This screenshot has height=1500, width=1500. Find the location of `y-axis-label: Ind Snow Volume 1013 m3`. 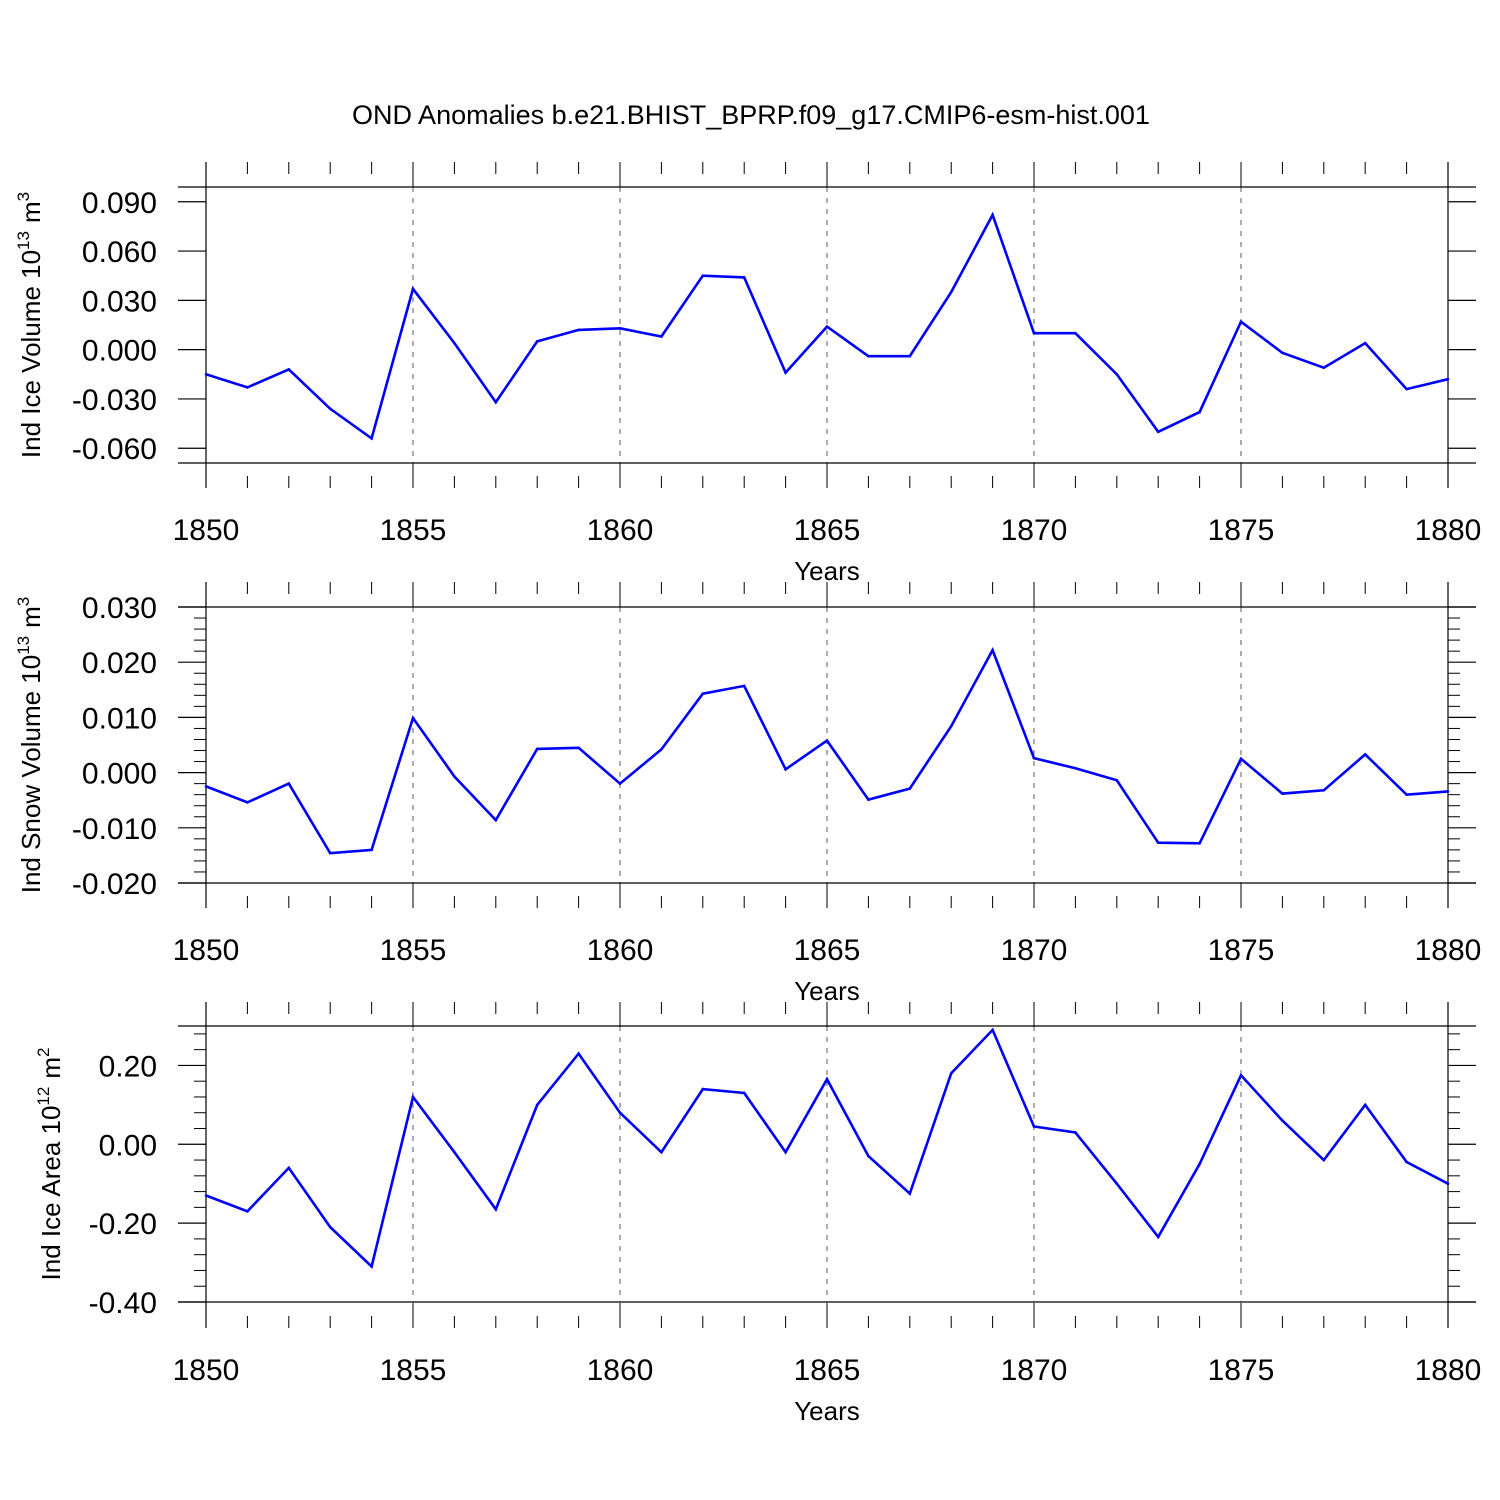

y-axis-label: Ind Snow Volume 1013 m3 is located at coordinates (30, 745).